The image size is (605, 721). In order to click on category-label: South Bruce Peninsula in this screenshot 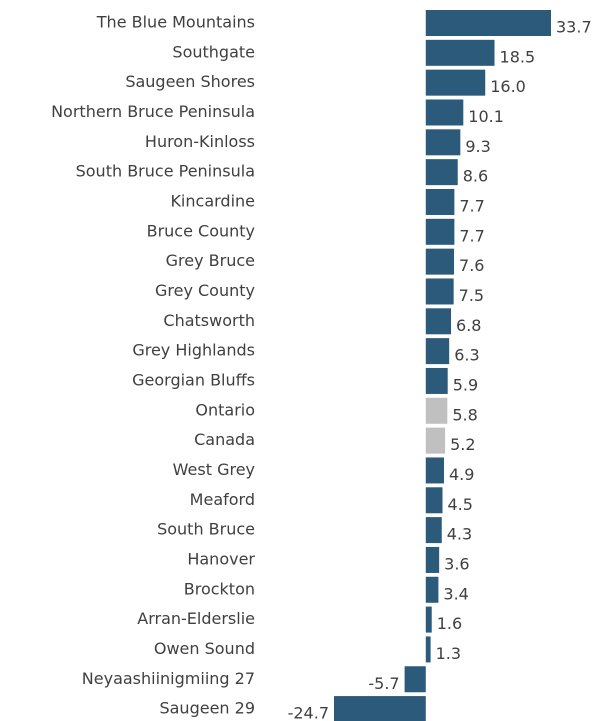, I will do `click(165, 171)`.